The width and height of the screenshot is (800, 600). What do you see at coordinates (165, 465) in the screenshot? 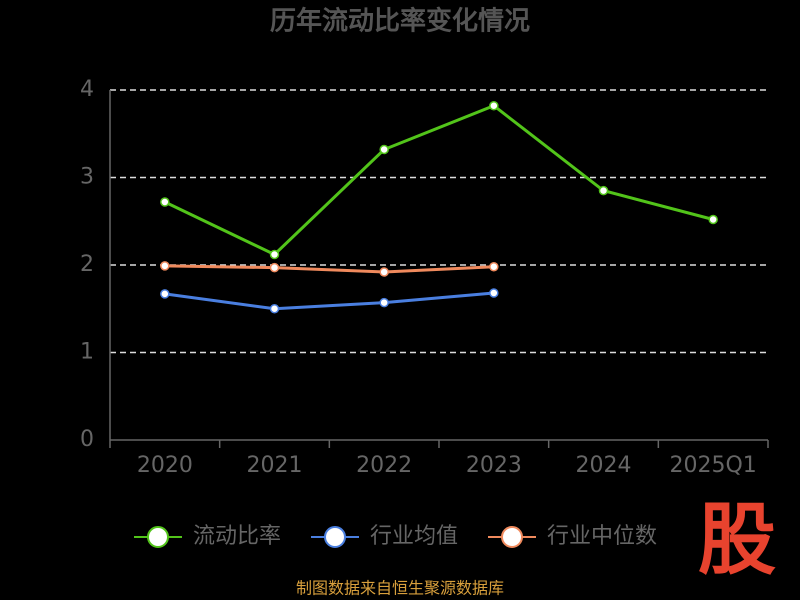
I see `x-tick-label: 2020` at bounding box center [165, 465].